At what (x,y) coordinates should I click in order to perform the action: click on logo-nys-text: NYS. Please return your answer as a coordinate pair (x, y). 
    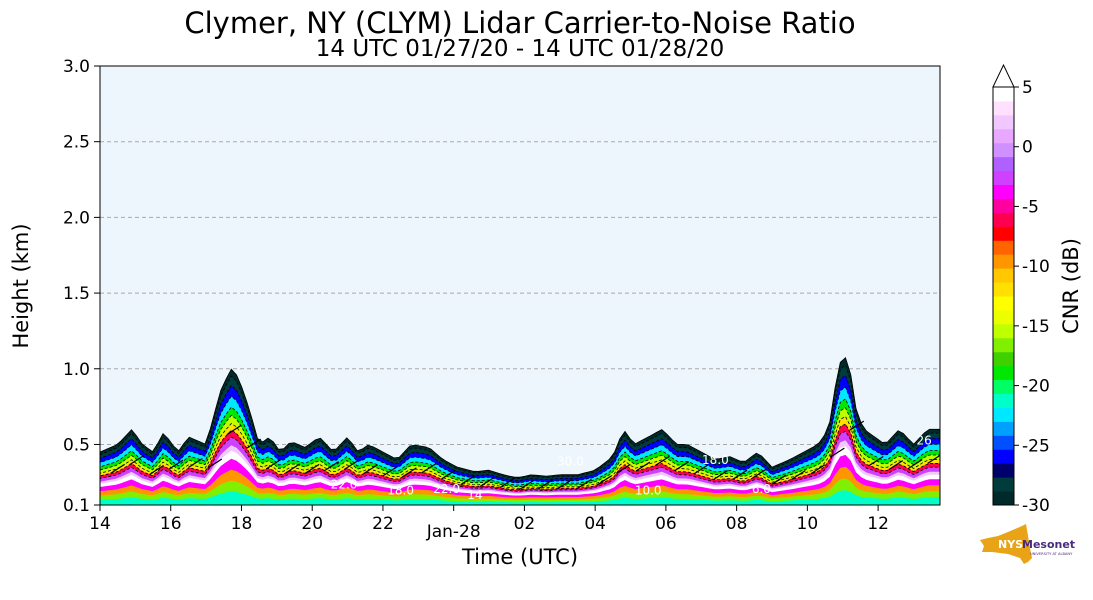
    Looking at the image, I should click on (1010, 544).